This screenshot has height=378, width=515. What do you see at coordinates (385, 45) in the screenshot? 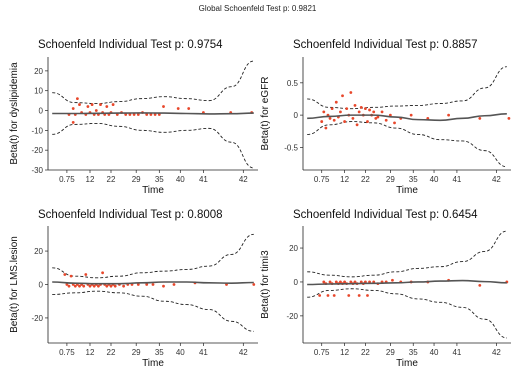
I see `panel-title: Schoenfeld Individual Test p: 0.8857` at bounding box center [385, 45].